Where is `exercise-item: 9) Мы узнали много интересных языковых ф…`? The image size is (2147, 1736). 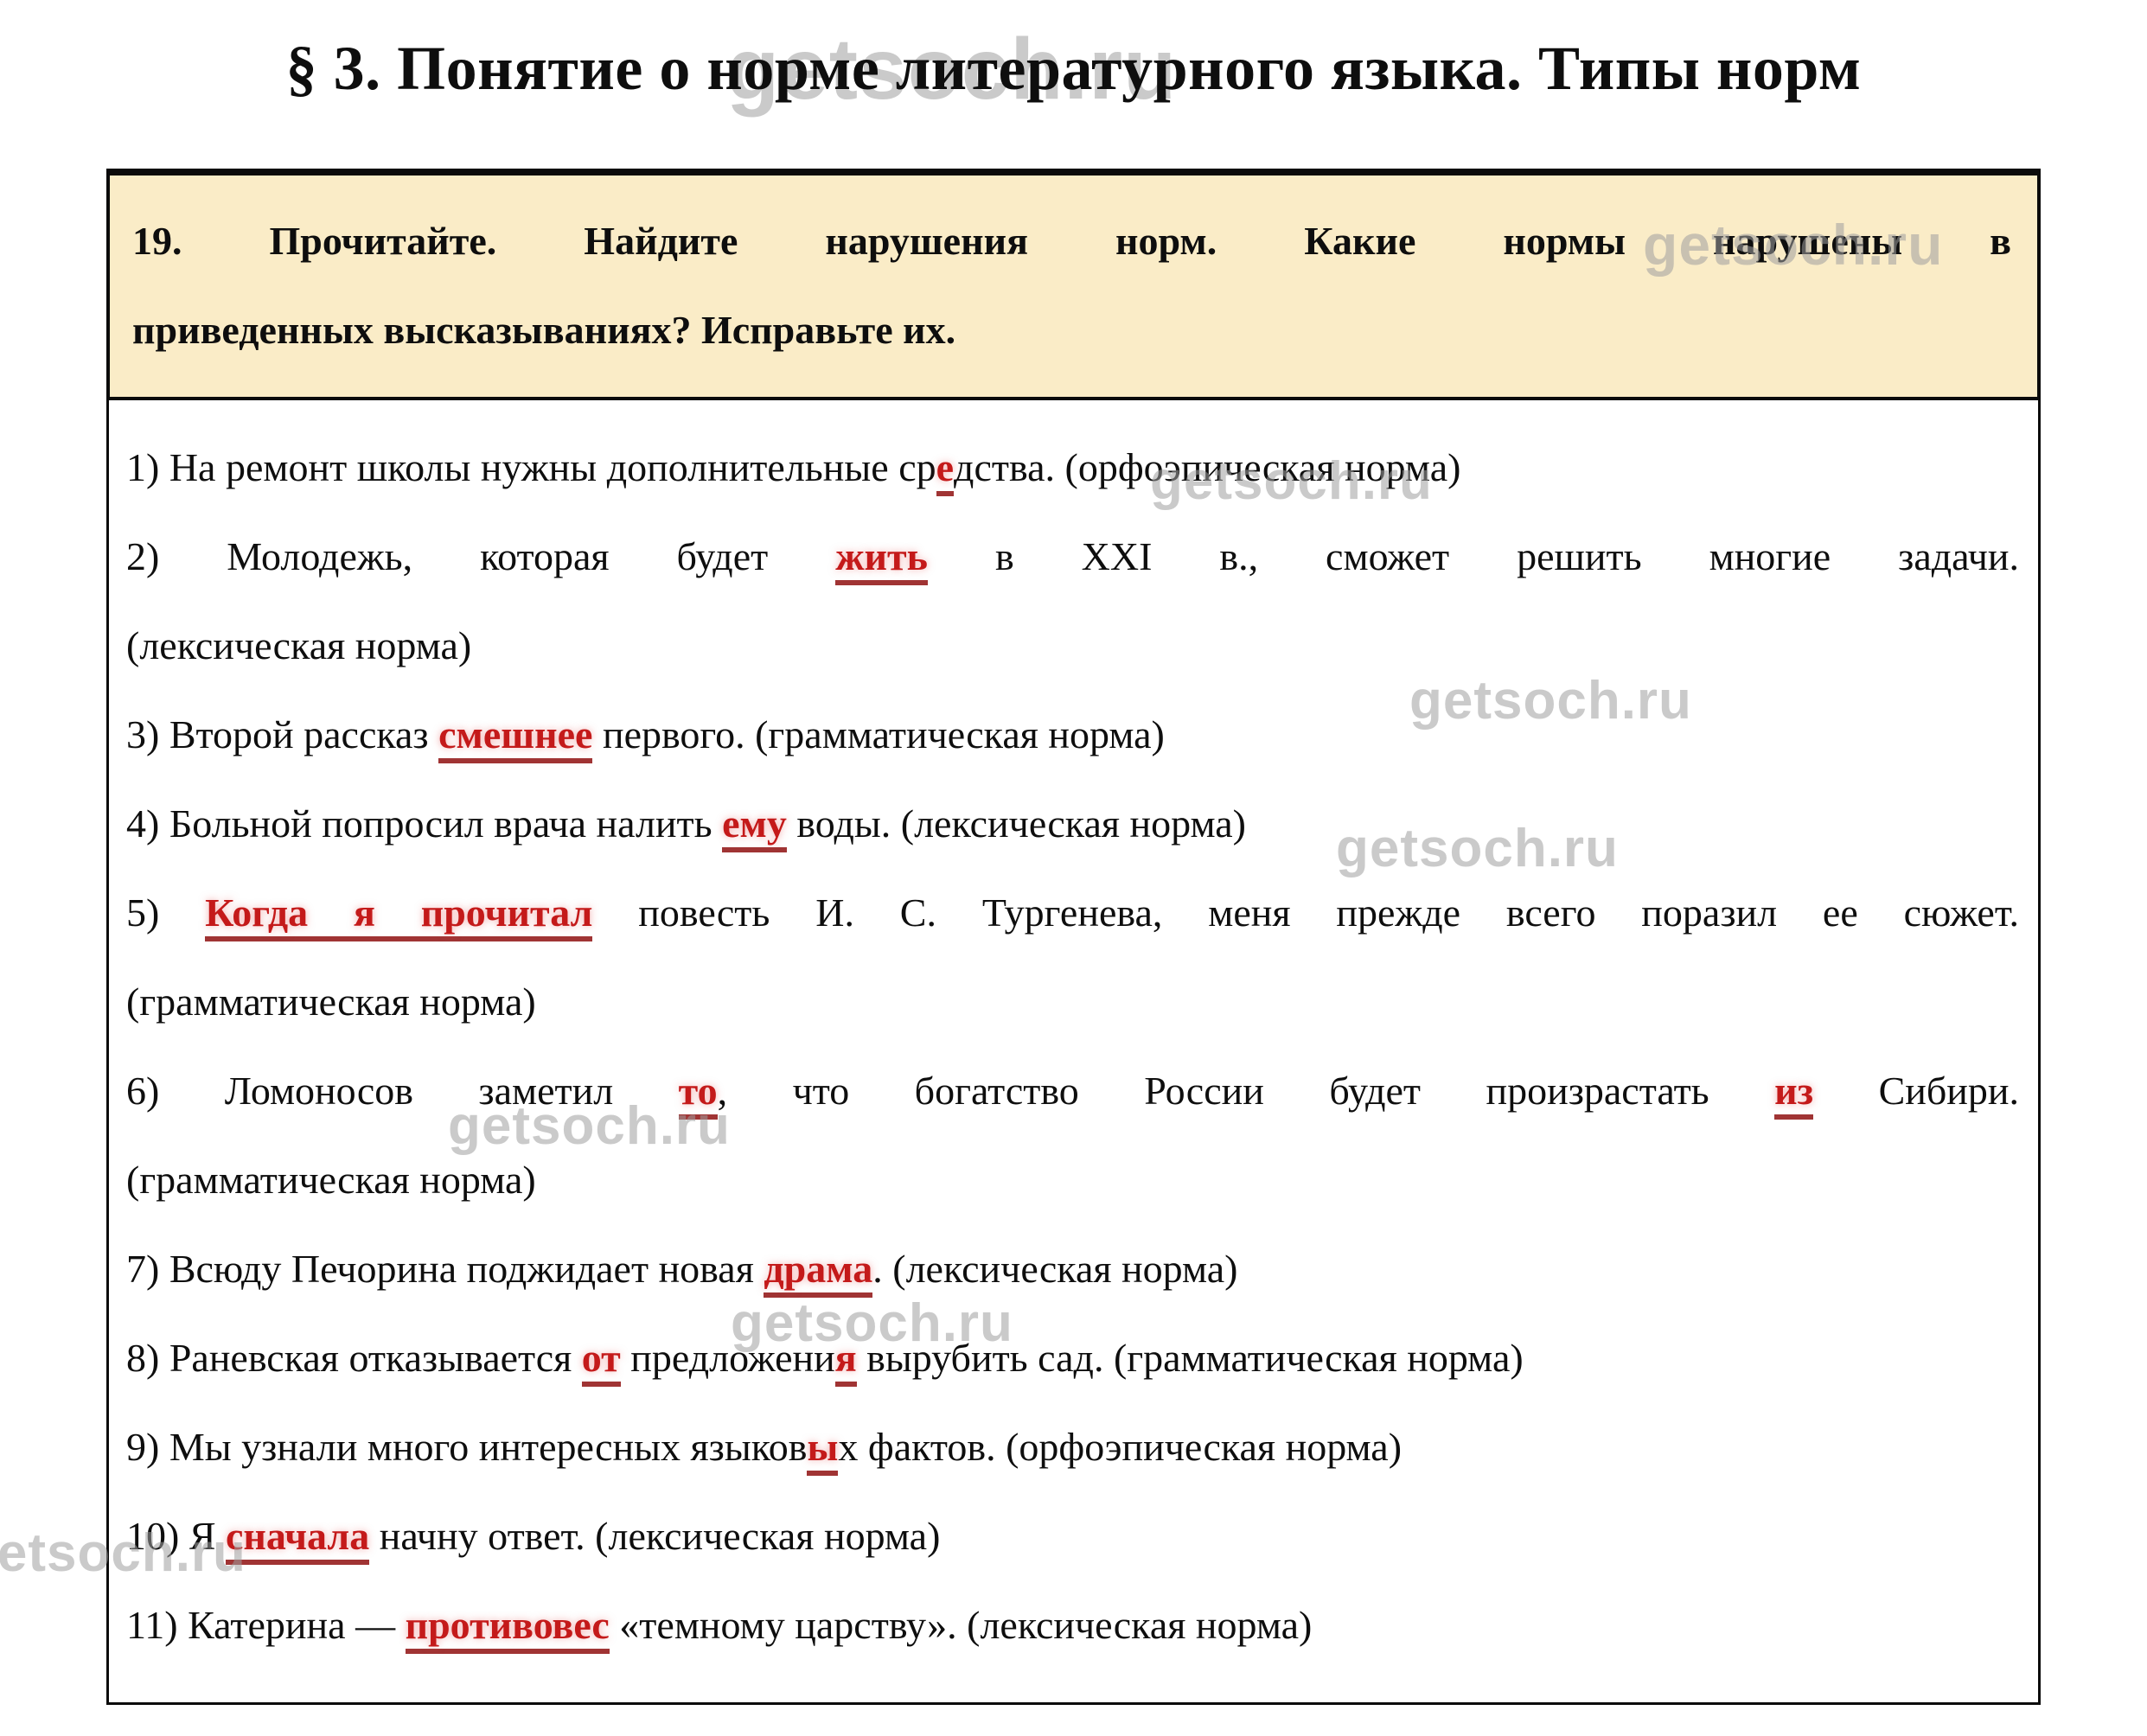
exercise-item: 9) Мы узнали много интересных языковых ф… is located at coordinates (1072, 1446).